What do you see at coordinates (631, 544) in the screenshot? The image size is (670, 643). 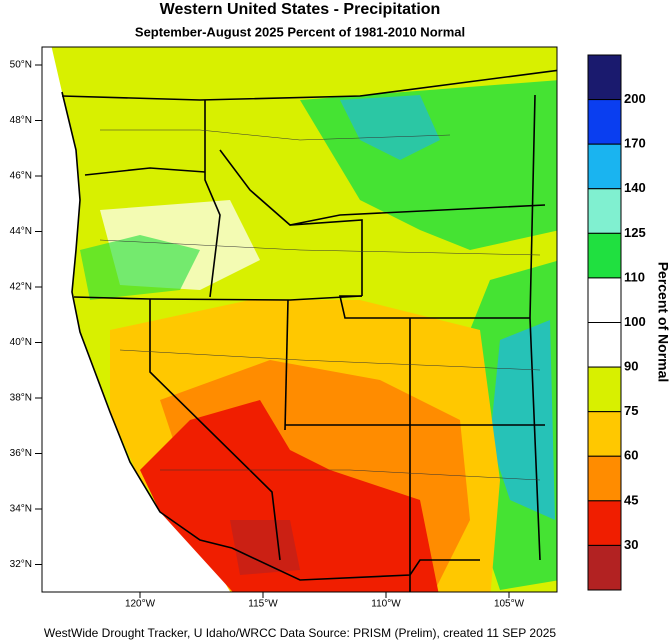 I see `colorbar-label: 30` at bounding box center [631, 544].